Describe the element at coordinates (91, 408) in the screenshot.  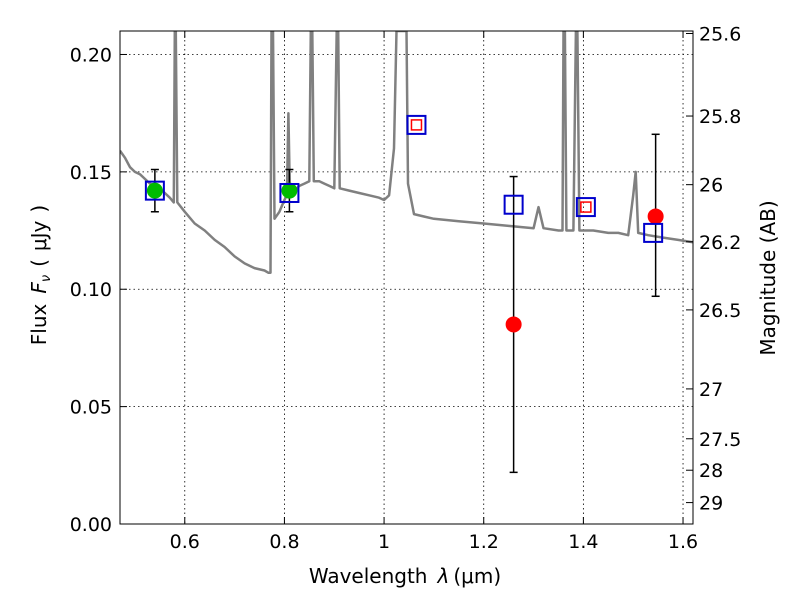
I see `y-tick-label: 0.05` at that location.